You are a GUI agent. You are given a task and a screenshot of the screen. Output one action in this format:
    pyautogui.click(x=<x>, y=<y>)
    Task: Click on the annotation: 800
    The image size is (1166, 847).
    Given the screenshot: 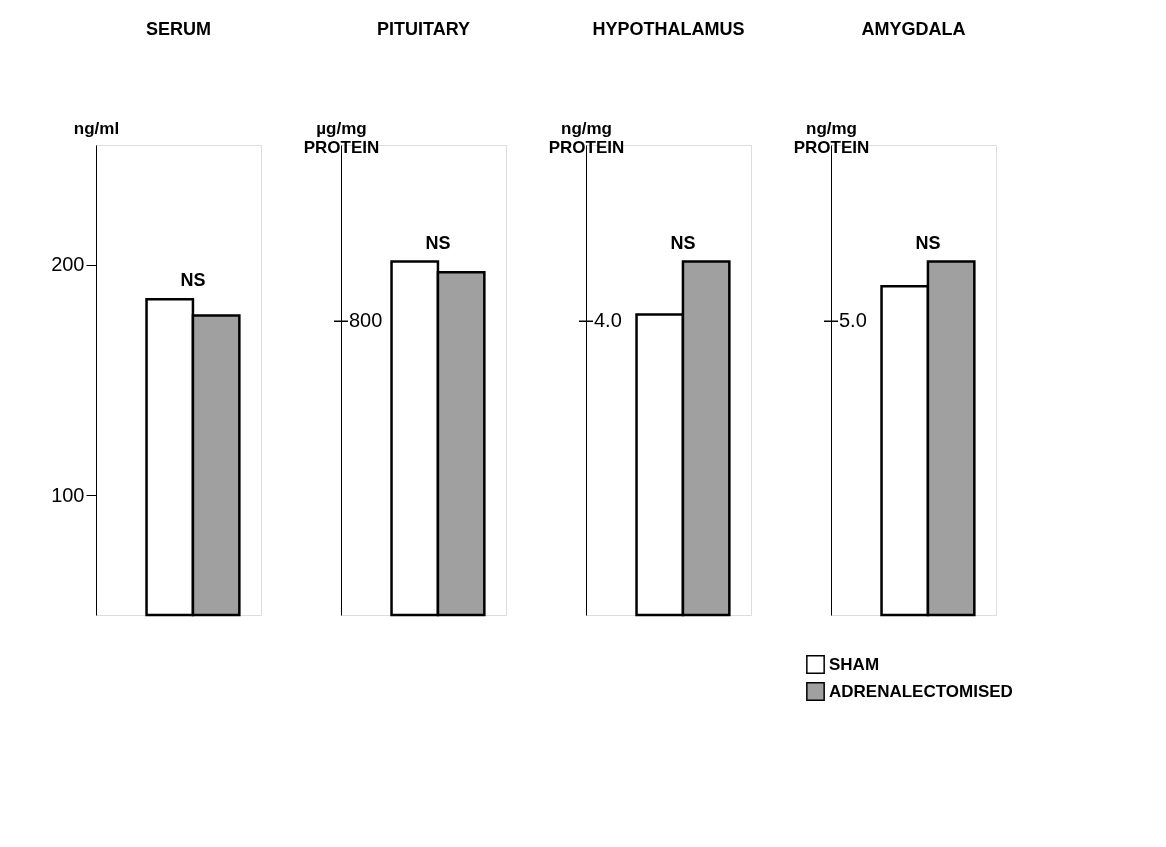 What is the action you would take?
    pyautogui.click(x=366, y=320)
    